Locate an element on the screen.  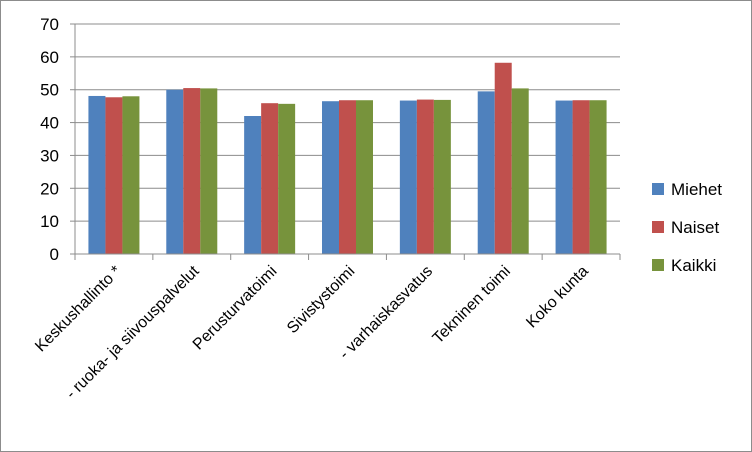
y-axis-ticks: 0 10 20 30 40 50 60 70 is located at coordinates (57, 139).